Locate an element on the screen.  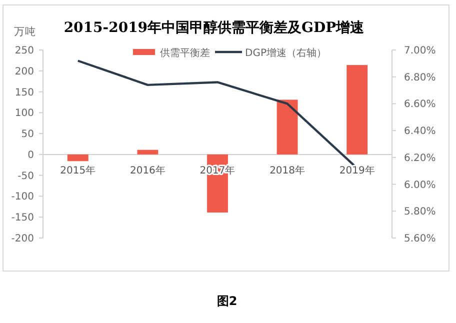
y-tick-label: 200 is located at coordinates (24, 72).